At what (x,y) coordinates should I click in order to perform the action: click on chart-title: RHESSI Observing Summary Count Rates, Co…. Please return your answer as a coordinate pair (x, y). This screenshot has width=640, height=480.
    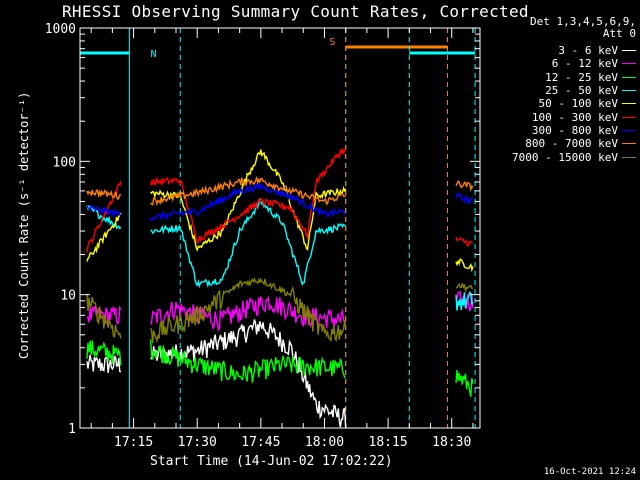
    Looking at the image, I should click on (295, 11).